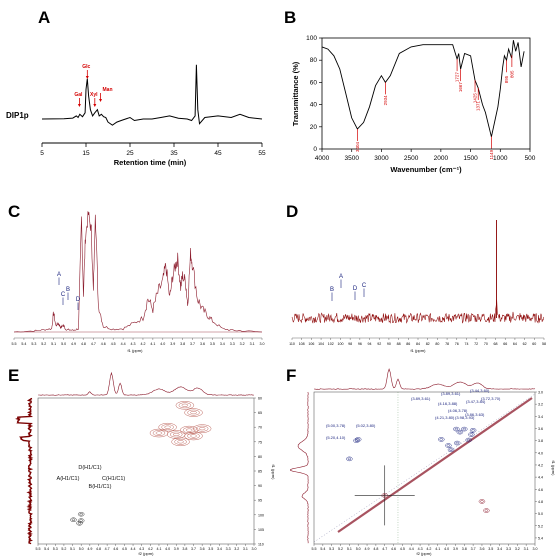 This screenshot has width=557, height=556. I want to click on panel-label: F, so click(291, 375).